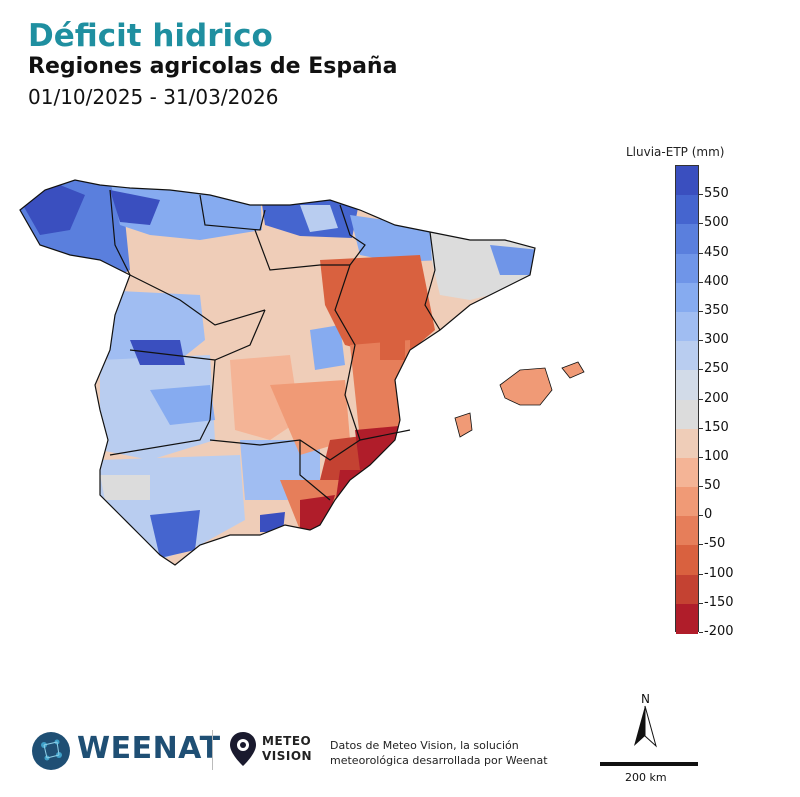 This screenshot has width=800, height=797. What do you see at coordinates (649, 764) in the screenshot?
I see `scale-bar` at bounding box center [649, 764].